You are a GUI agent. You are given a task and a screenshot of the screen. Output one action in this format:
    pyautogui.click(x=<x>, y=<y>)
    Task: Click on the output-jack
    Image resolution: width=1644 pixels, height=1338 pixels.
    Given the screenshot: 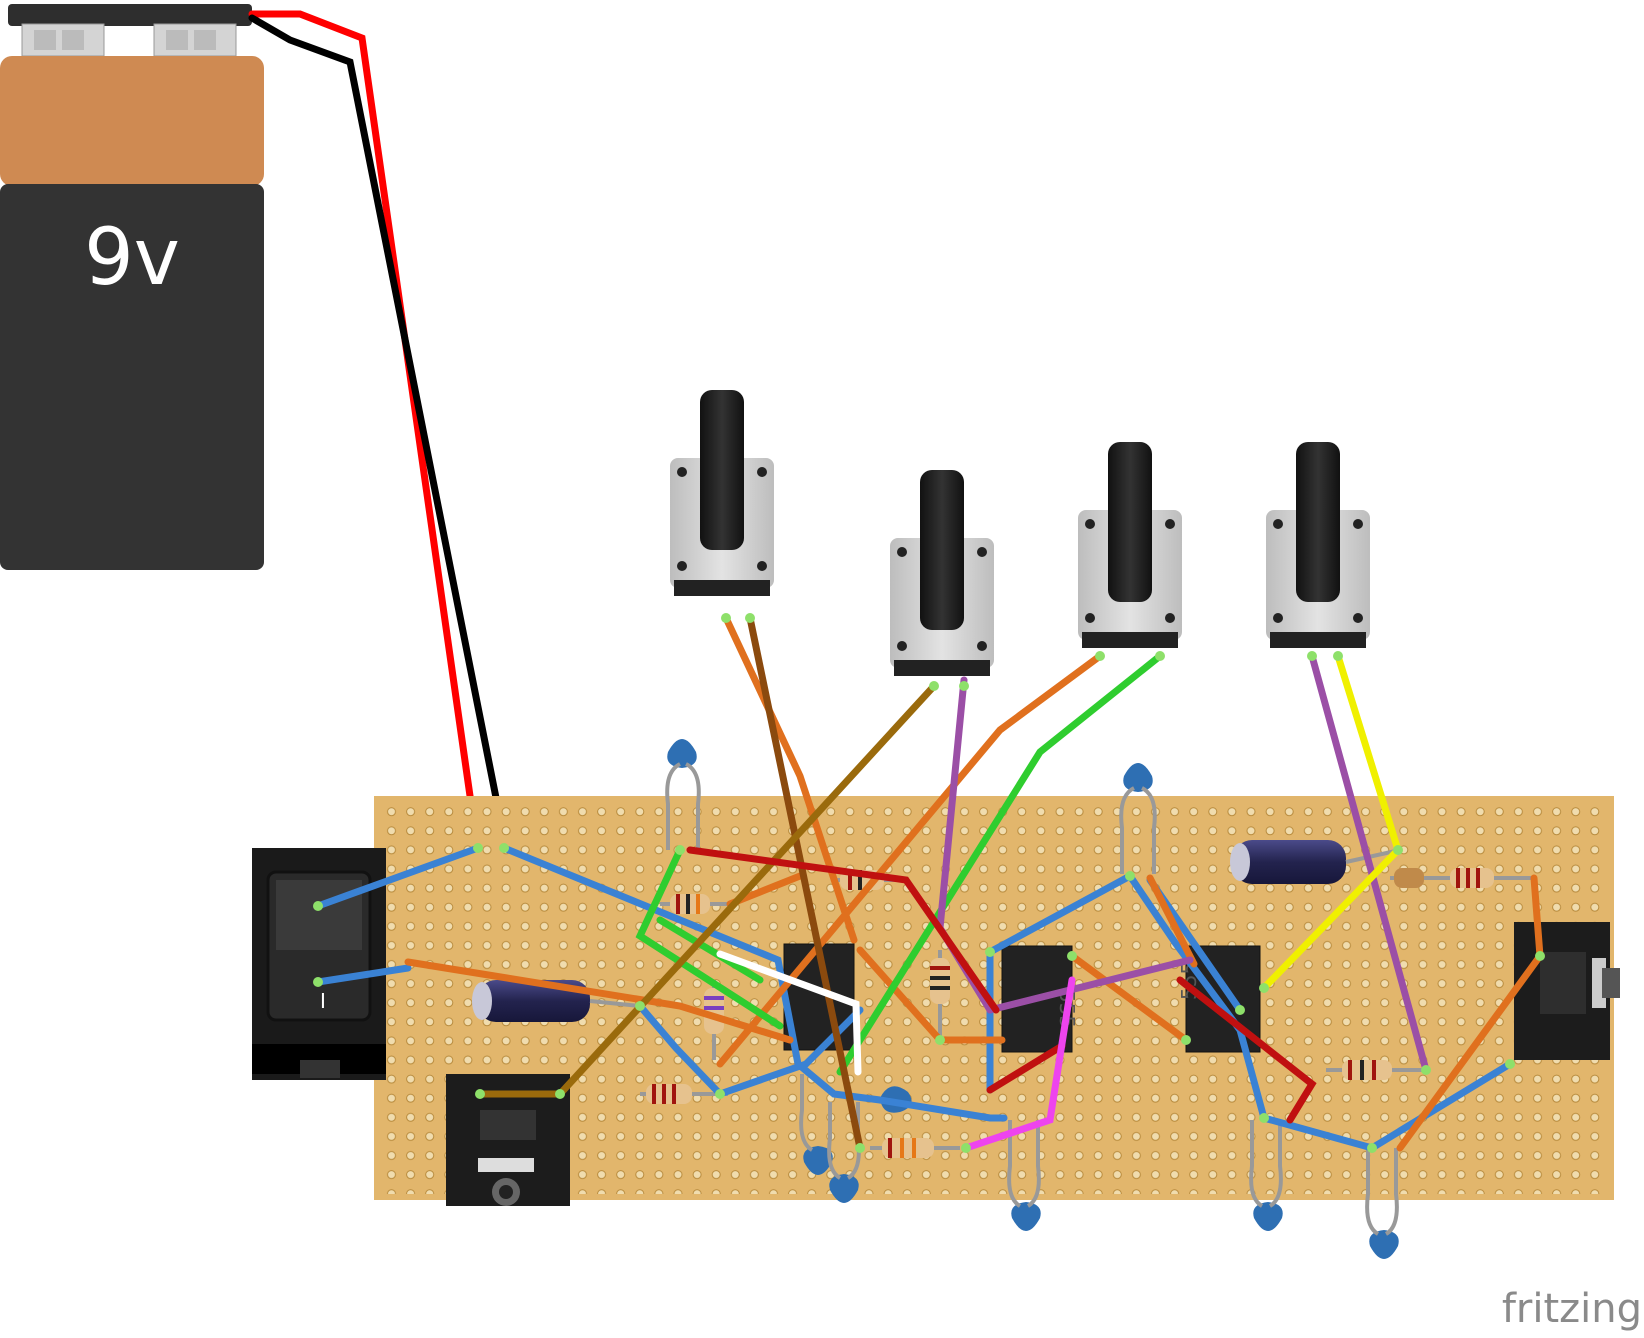 What is the action you would take?
    pyautogui.click(x=1567, y=991)
    